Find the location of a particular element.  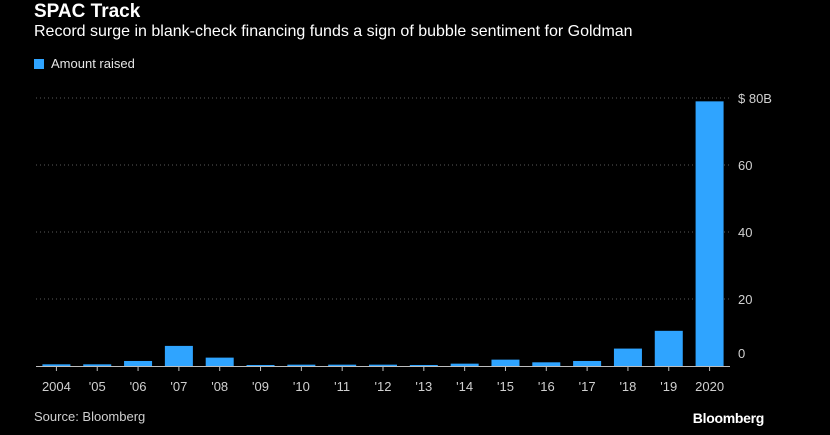

x-tick-label: '13 is located at coordinates (423, 386).